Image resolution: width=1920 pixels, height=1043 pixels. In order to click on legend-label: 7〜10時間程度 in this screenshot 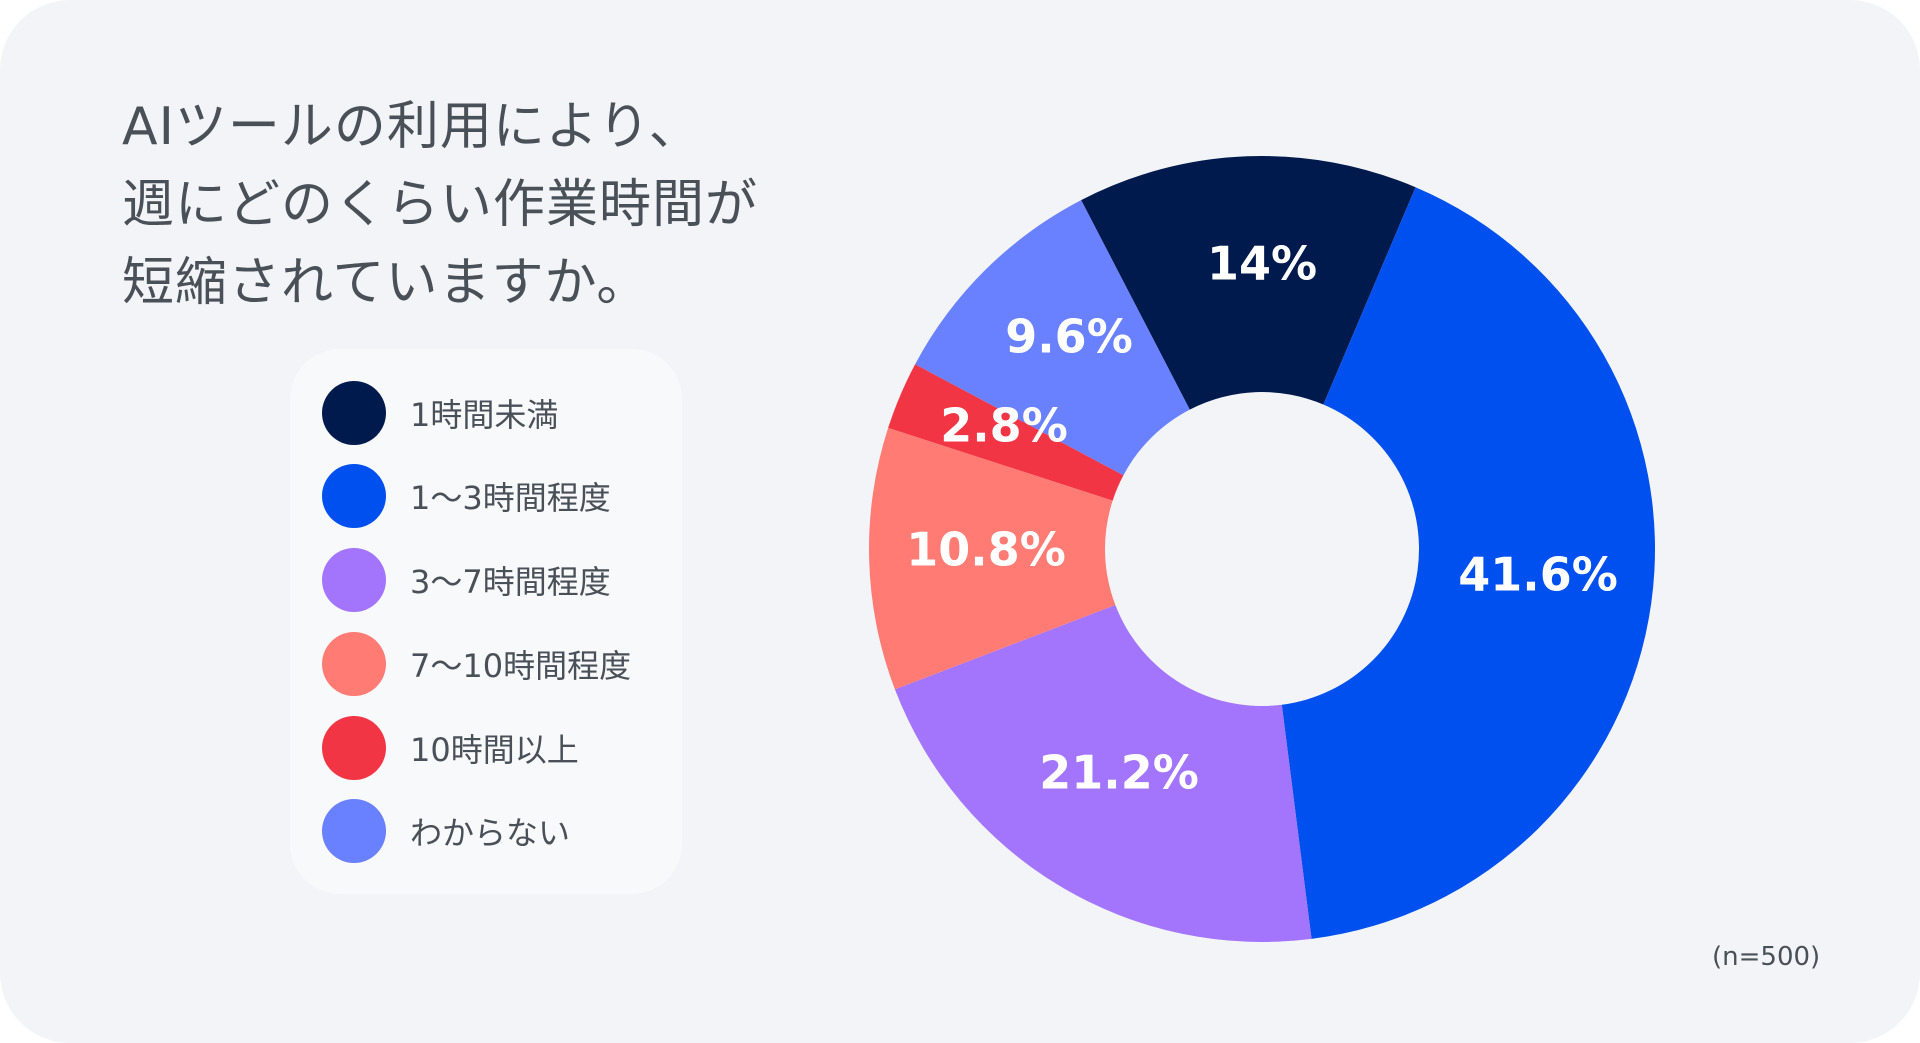, I will do `click(521, 666)`.